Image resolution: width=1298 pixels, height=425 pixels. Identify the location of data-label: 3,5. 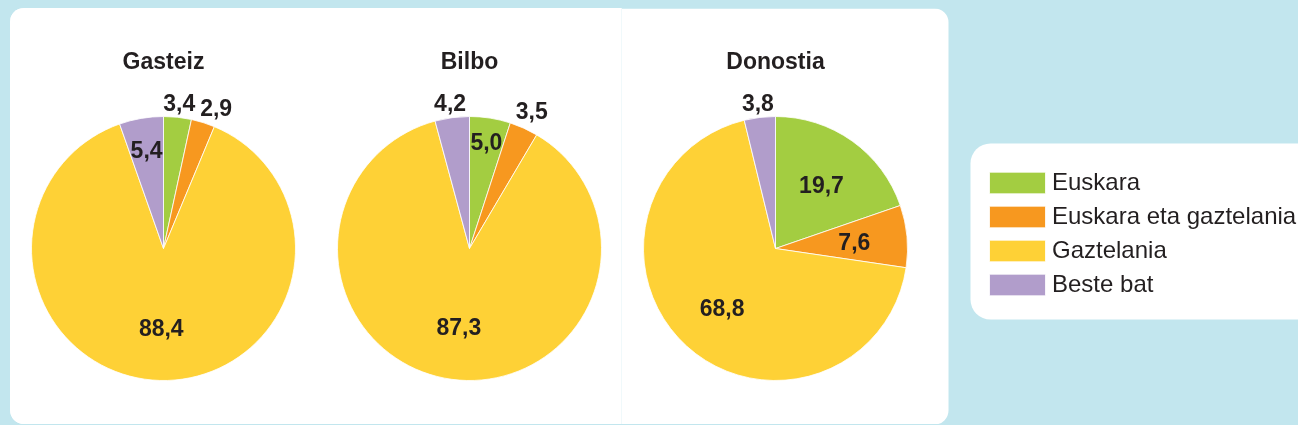
(532, 110).